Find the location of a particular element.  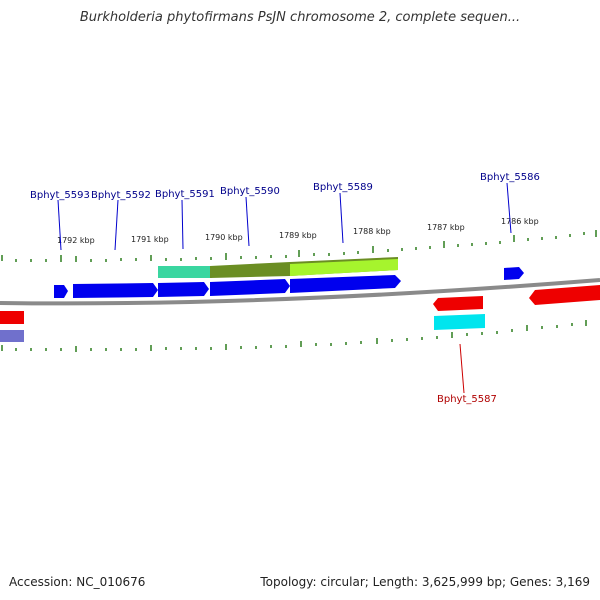

ruler-label: 1786 kbp is located at coordinates (520, 221).